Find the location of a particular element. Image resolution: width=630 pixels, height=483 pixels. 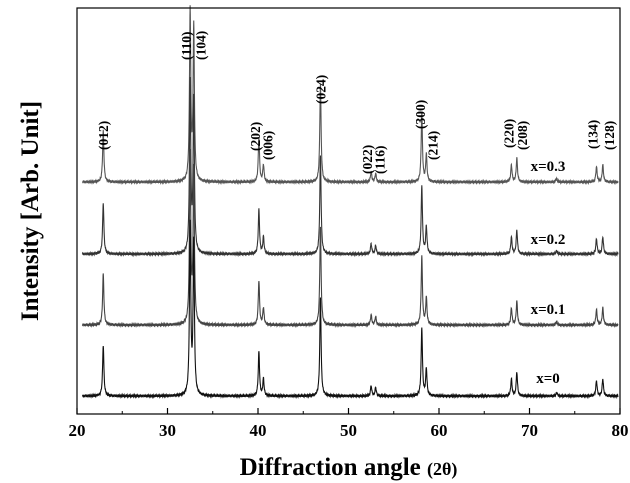

peak-label: (022) is located at coordinates (367, 159).